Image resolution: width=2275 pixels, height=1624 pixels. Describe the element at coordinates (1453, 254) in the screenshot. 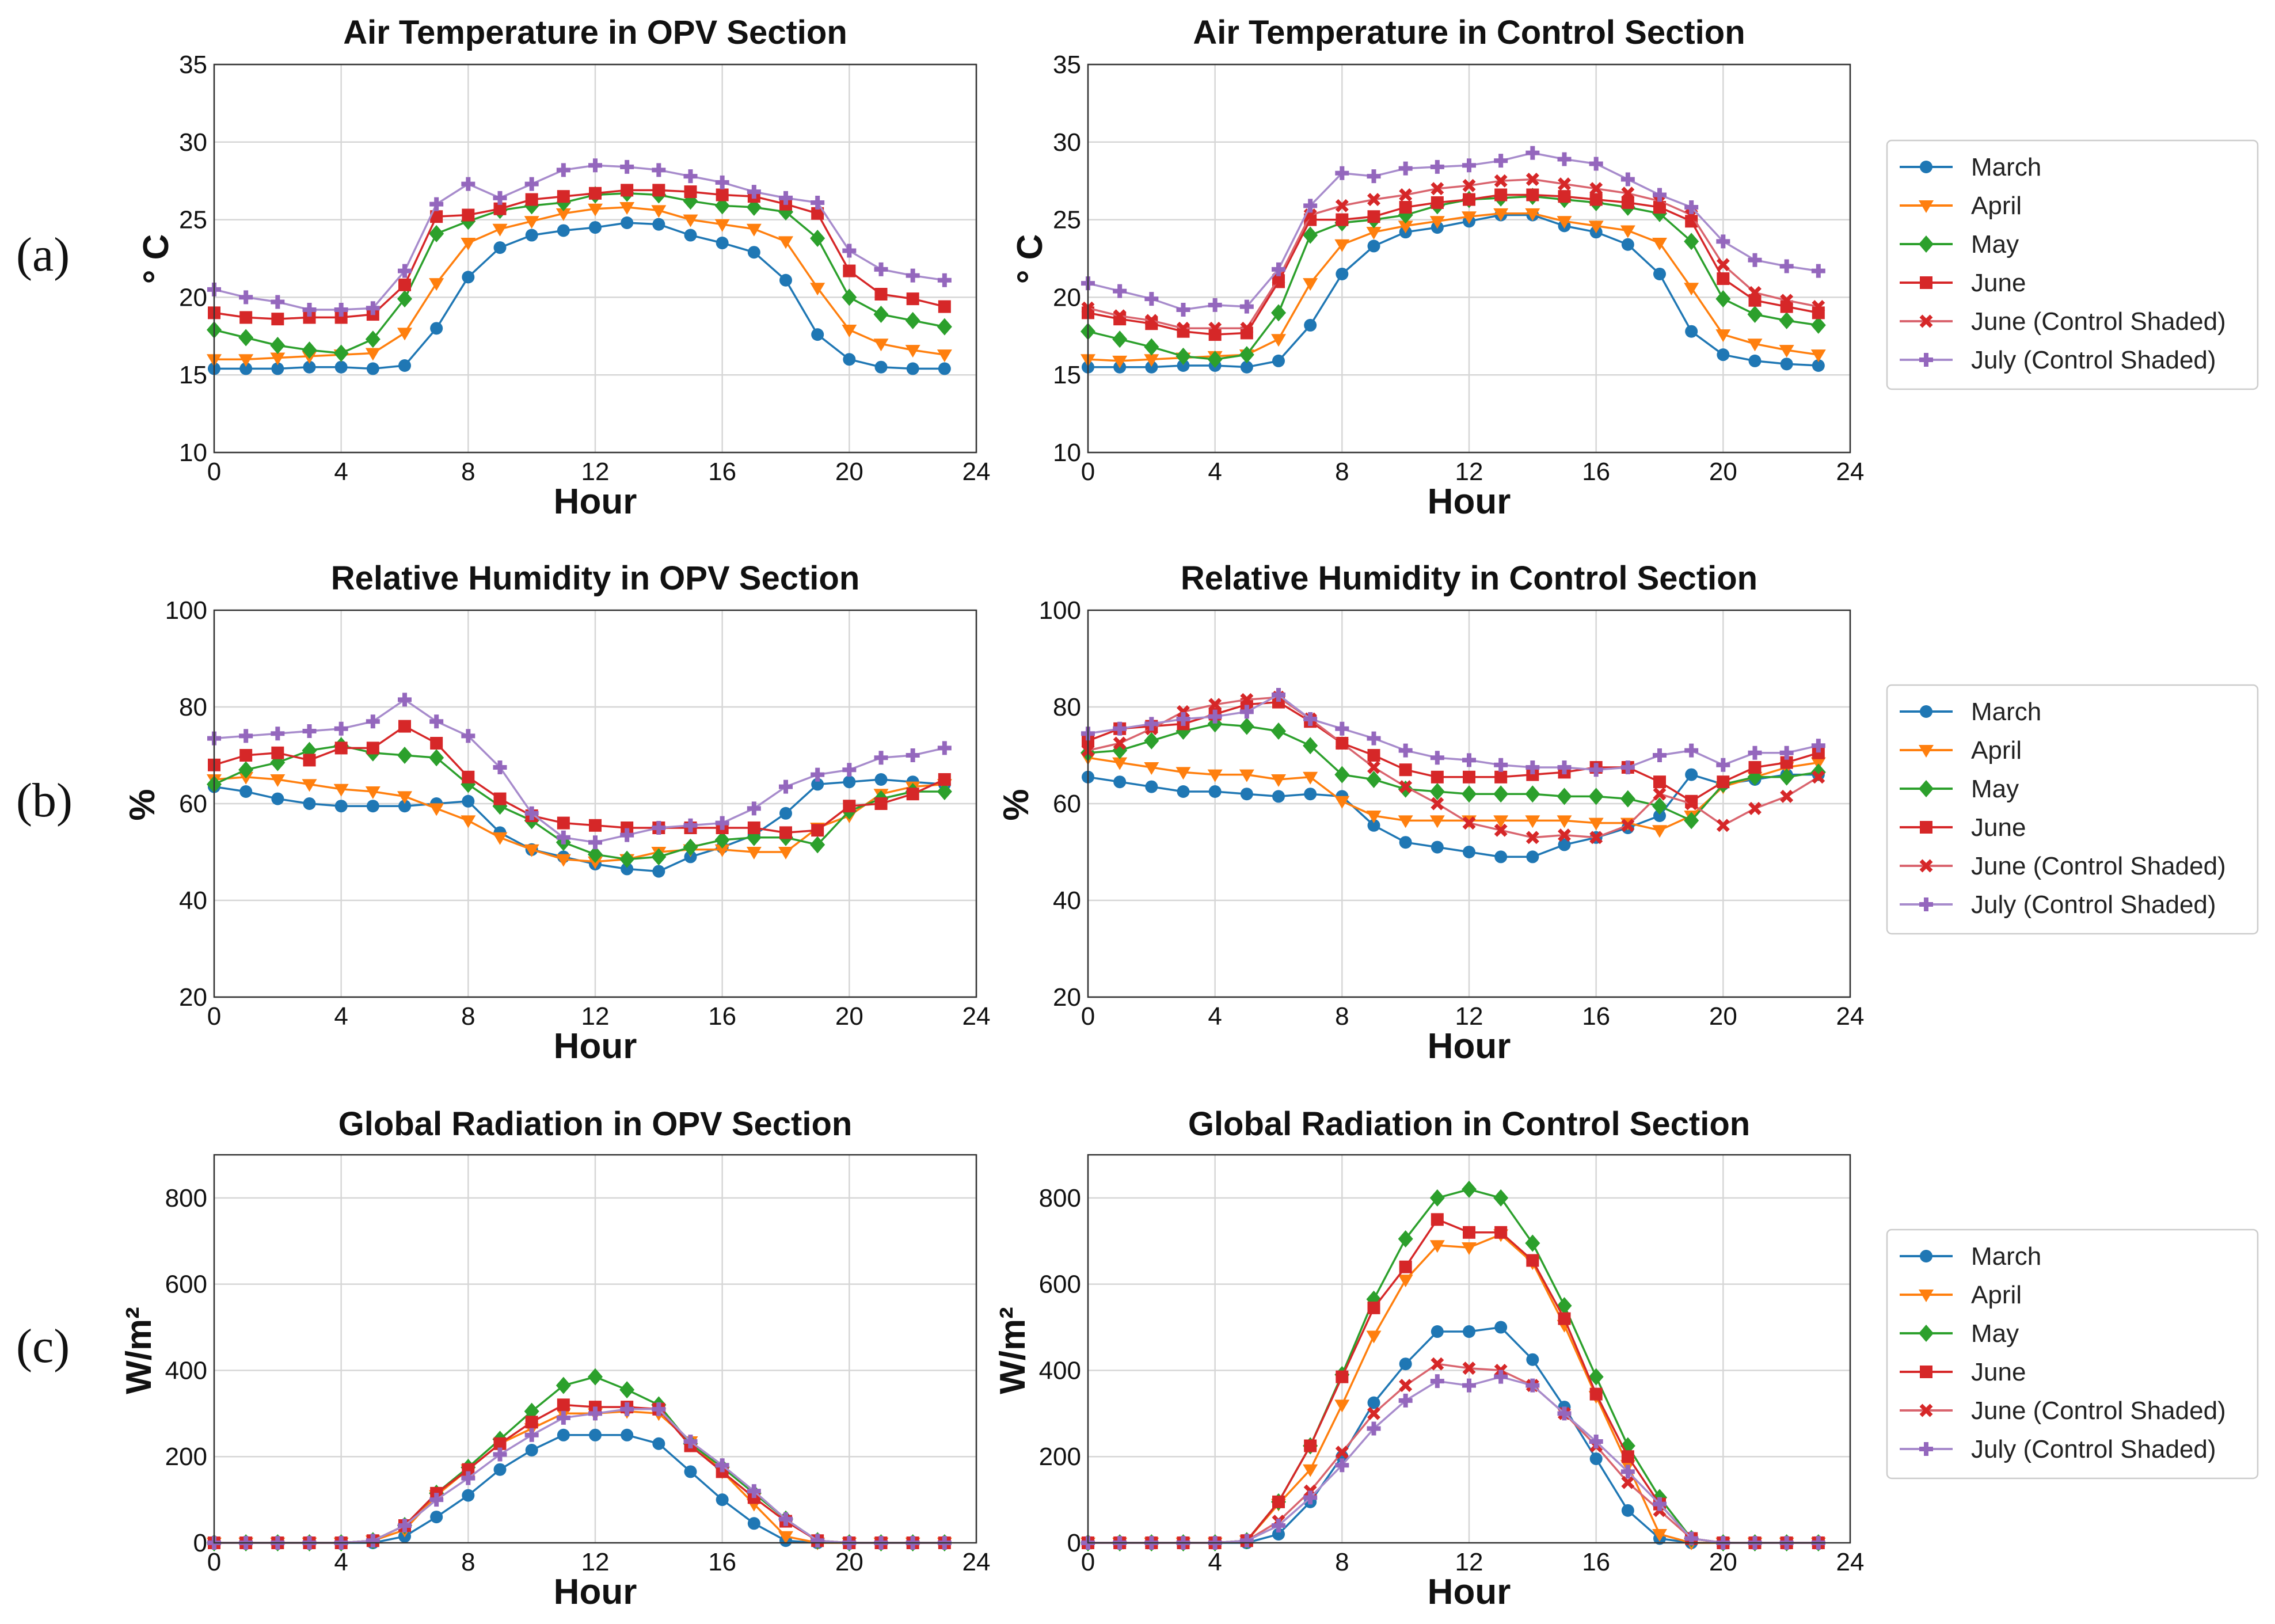

I see `series-june-control-shaded` at that location.